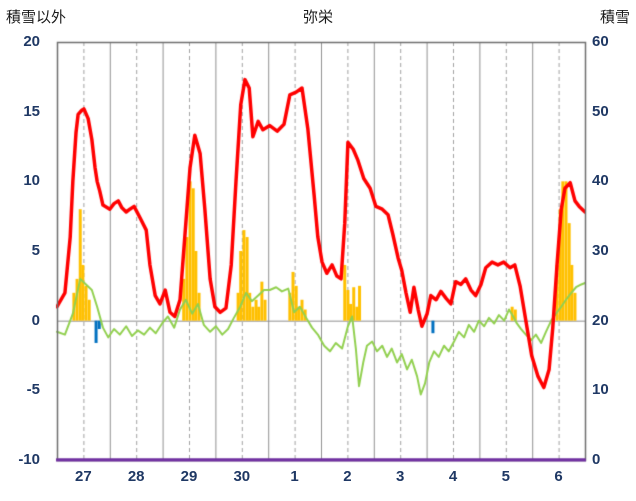  I want to click on x-axis-day-label: 4, so click(453, 476).